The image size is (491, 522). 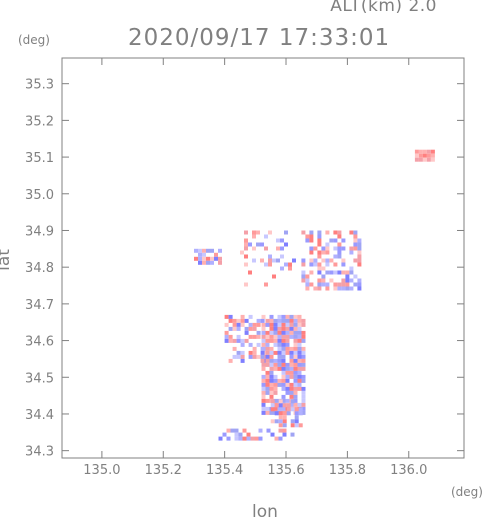 I want to click on x-axis-label: lon, so click(x=265, y=512).